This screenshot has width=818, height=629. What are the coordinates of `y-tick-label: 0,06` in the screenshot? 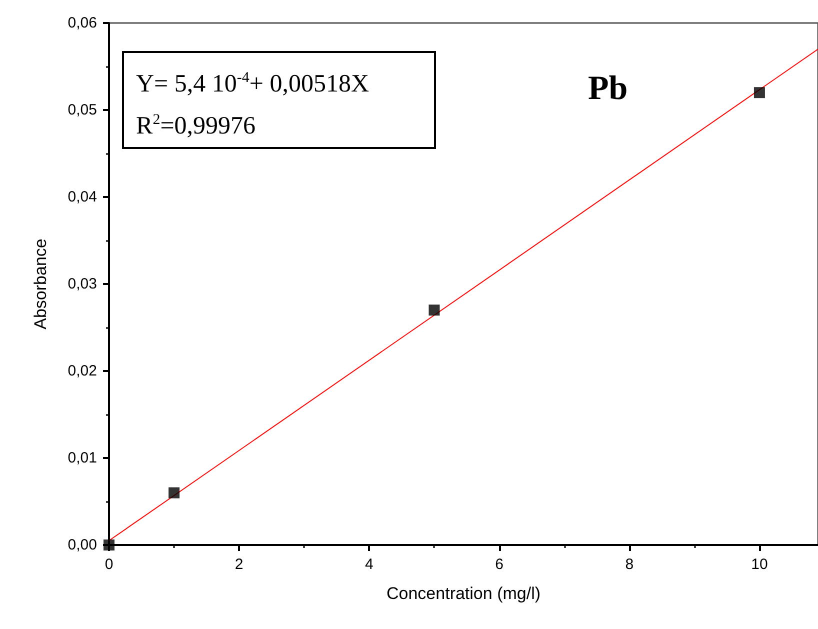 It's located at (82, 23).